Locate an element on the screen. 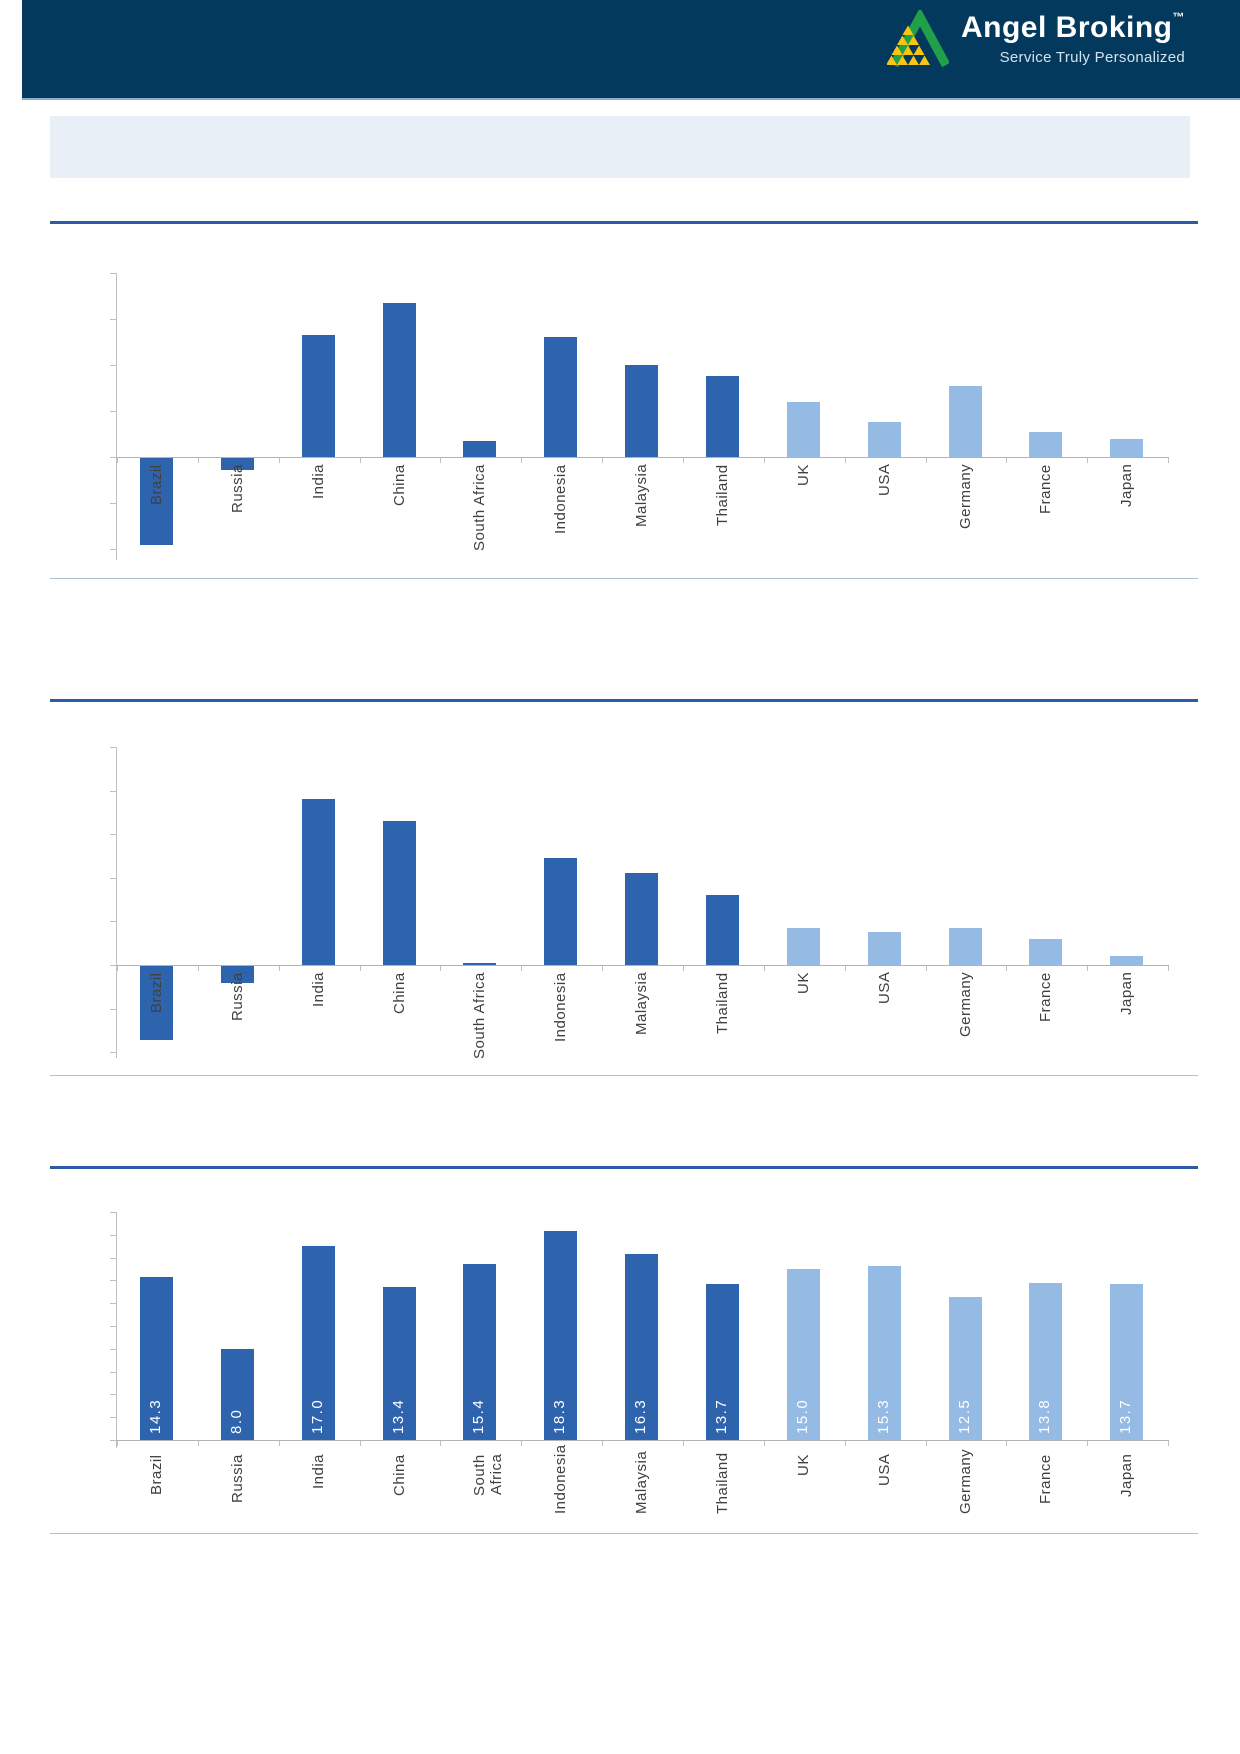  category-label-thailand: Thailand is located at coordinates (722, 495).